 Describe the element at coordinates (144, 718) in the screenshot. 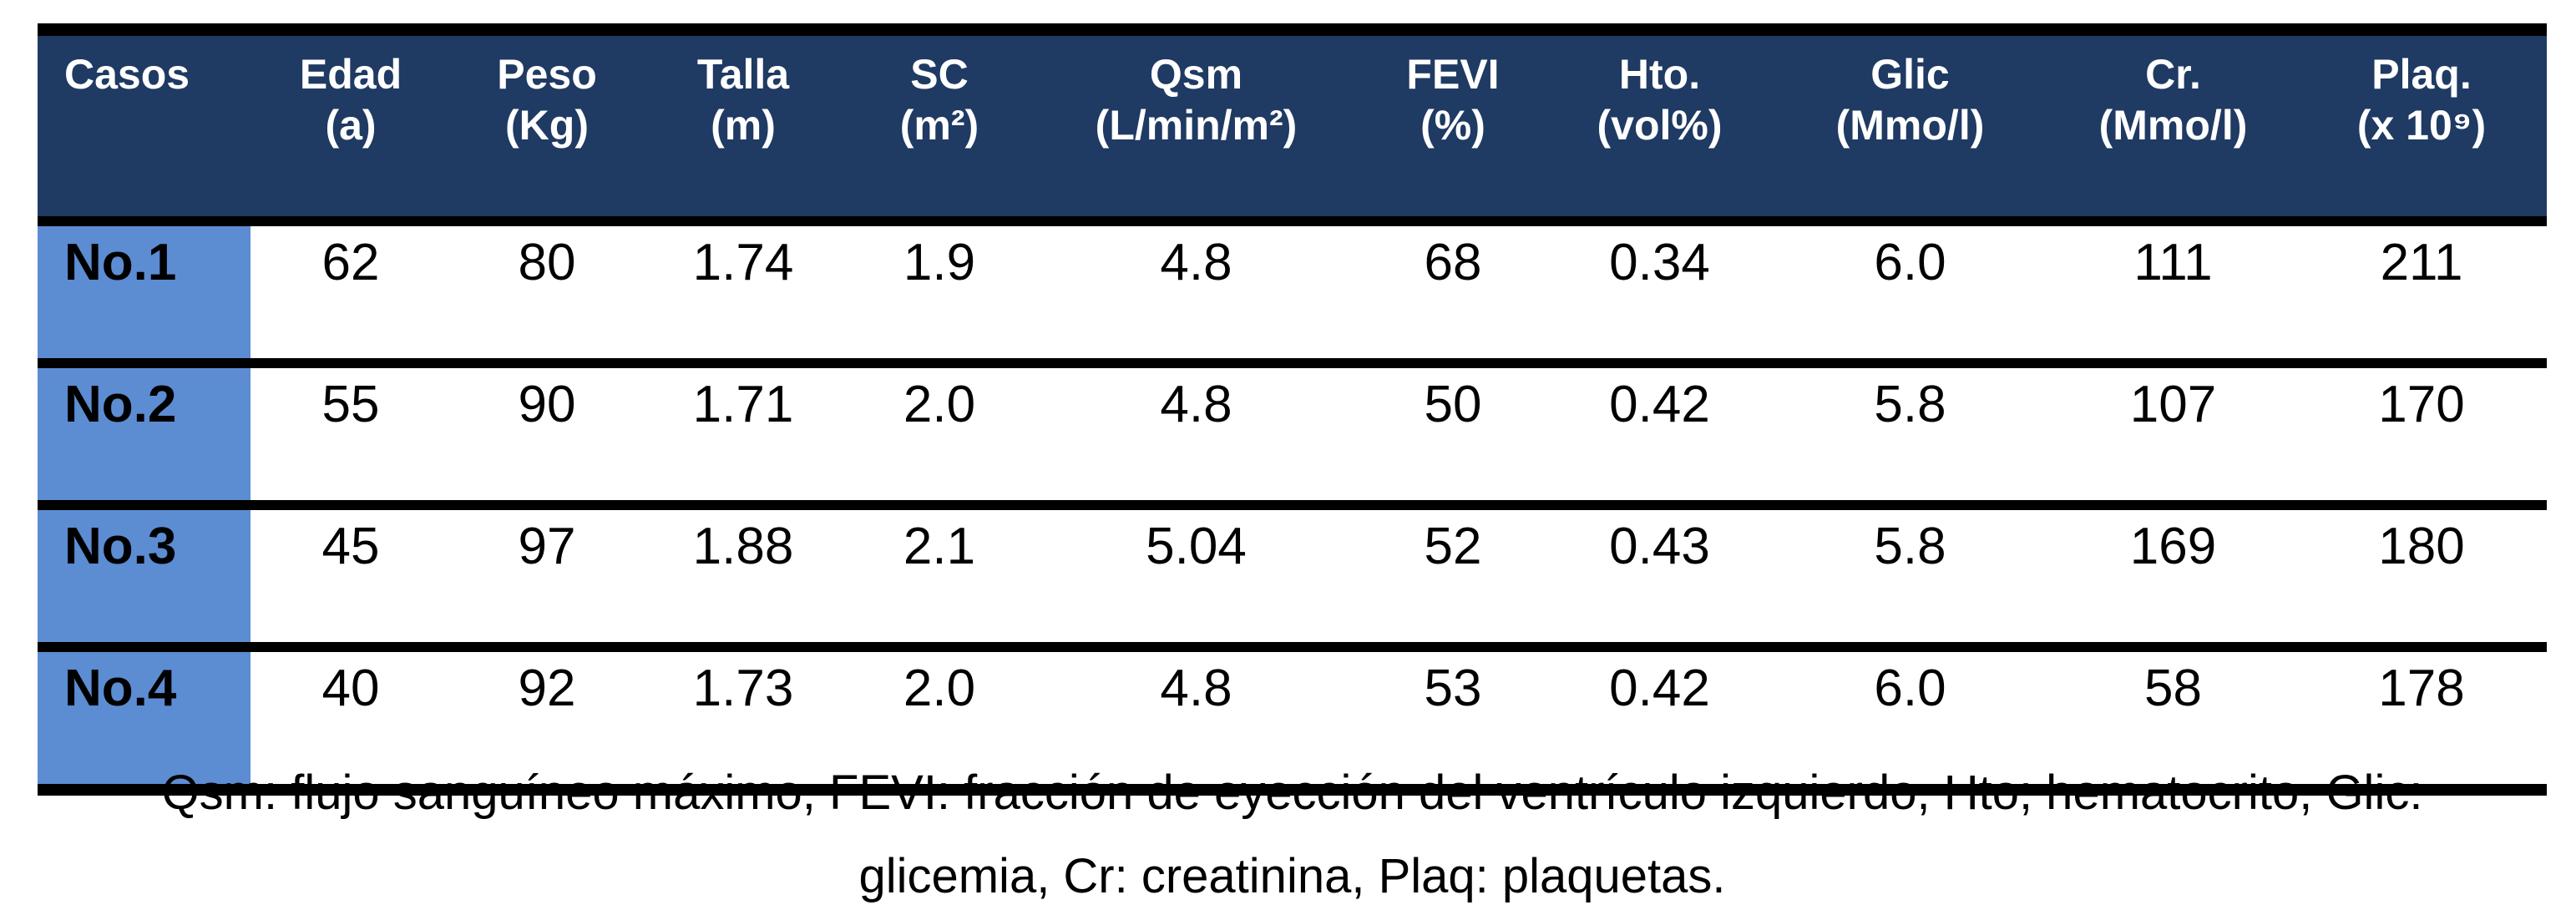

I see `case-label-cell: No.4` at that location.